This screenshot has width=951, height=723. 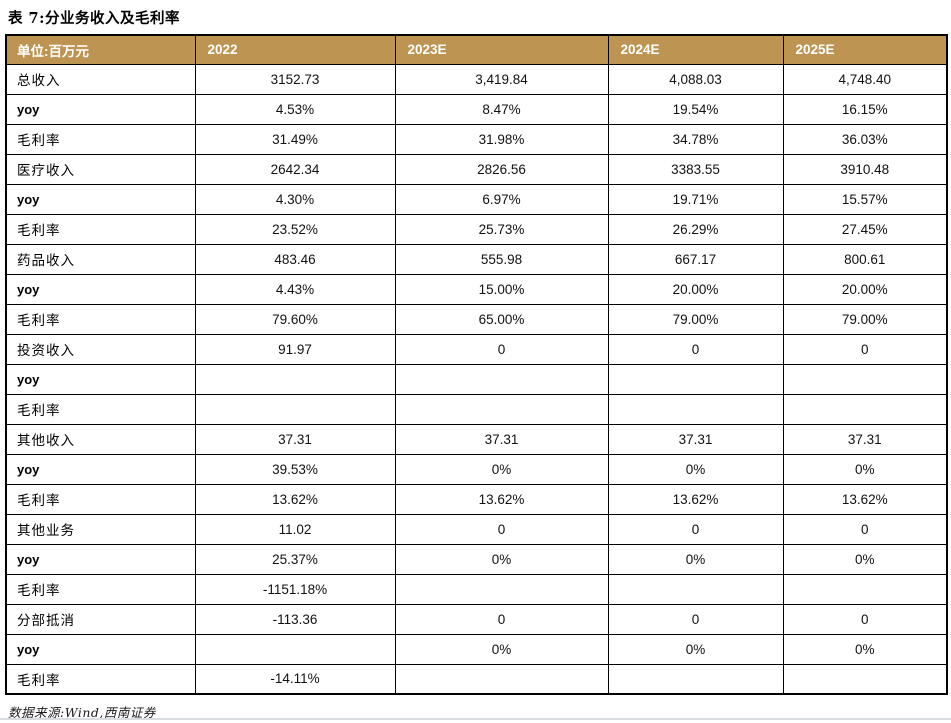 What do you see at coordinates (295, 259) in the screenshot?
I see `value-cell: 483.46` at bounding box center [295, 259].